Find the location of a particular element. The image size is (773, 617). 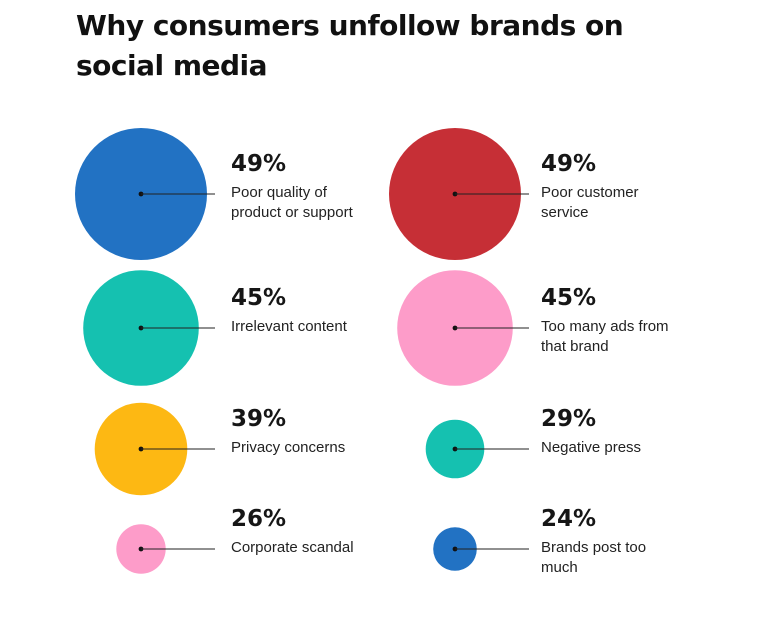

category-label: Privacy concerns is located at coordinates (288, 447).